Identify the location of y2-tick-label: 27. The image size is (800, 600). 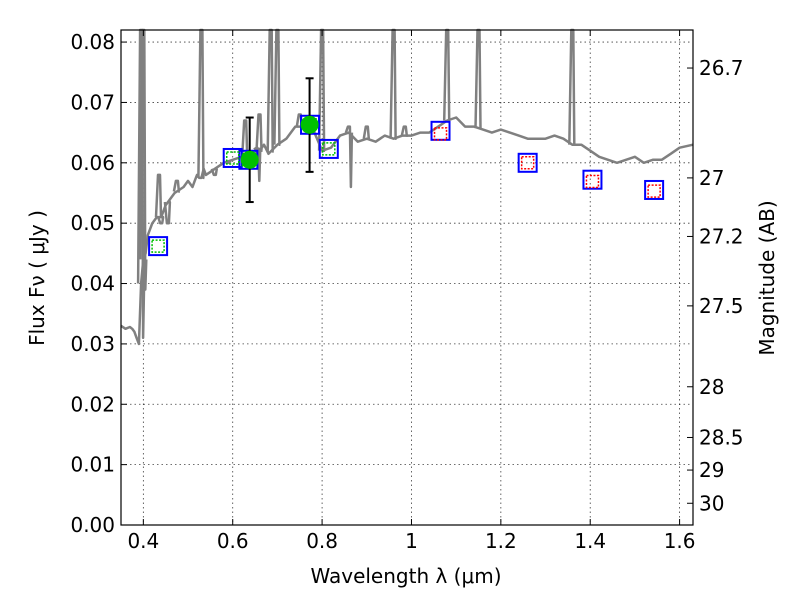
(711, 178).